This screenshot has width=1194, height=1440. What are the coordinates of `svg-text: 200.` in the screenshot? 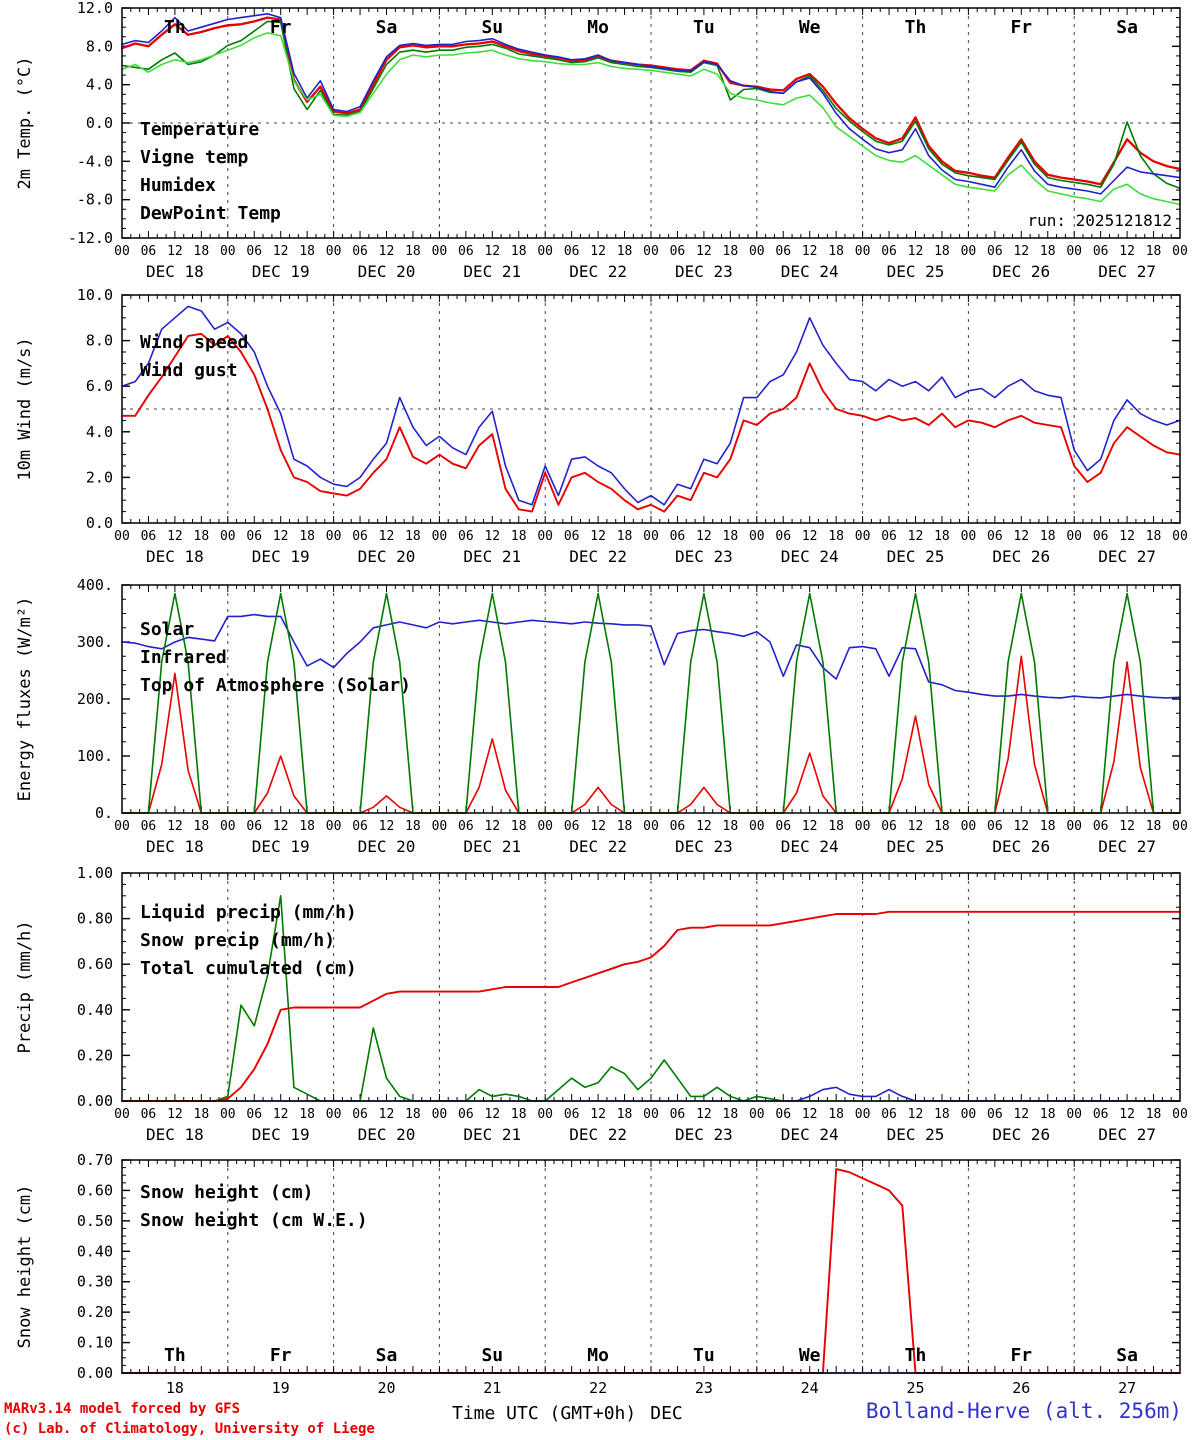 It's located at (95, 699).